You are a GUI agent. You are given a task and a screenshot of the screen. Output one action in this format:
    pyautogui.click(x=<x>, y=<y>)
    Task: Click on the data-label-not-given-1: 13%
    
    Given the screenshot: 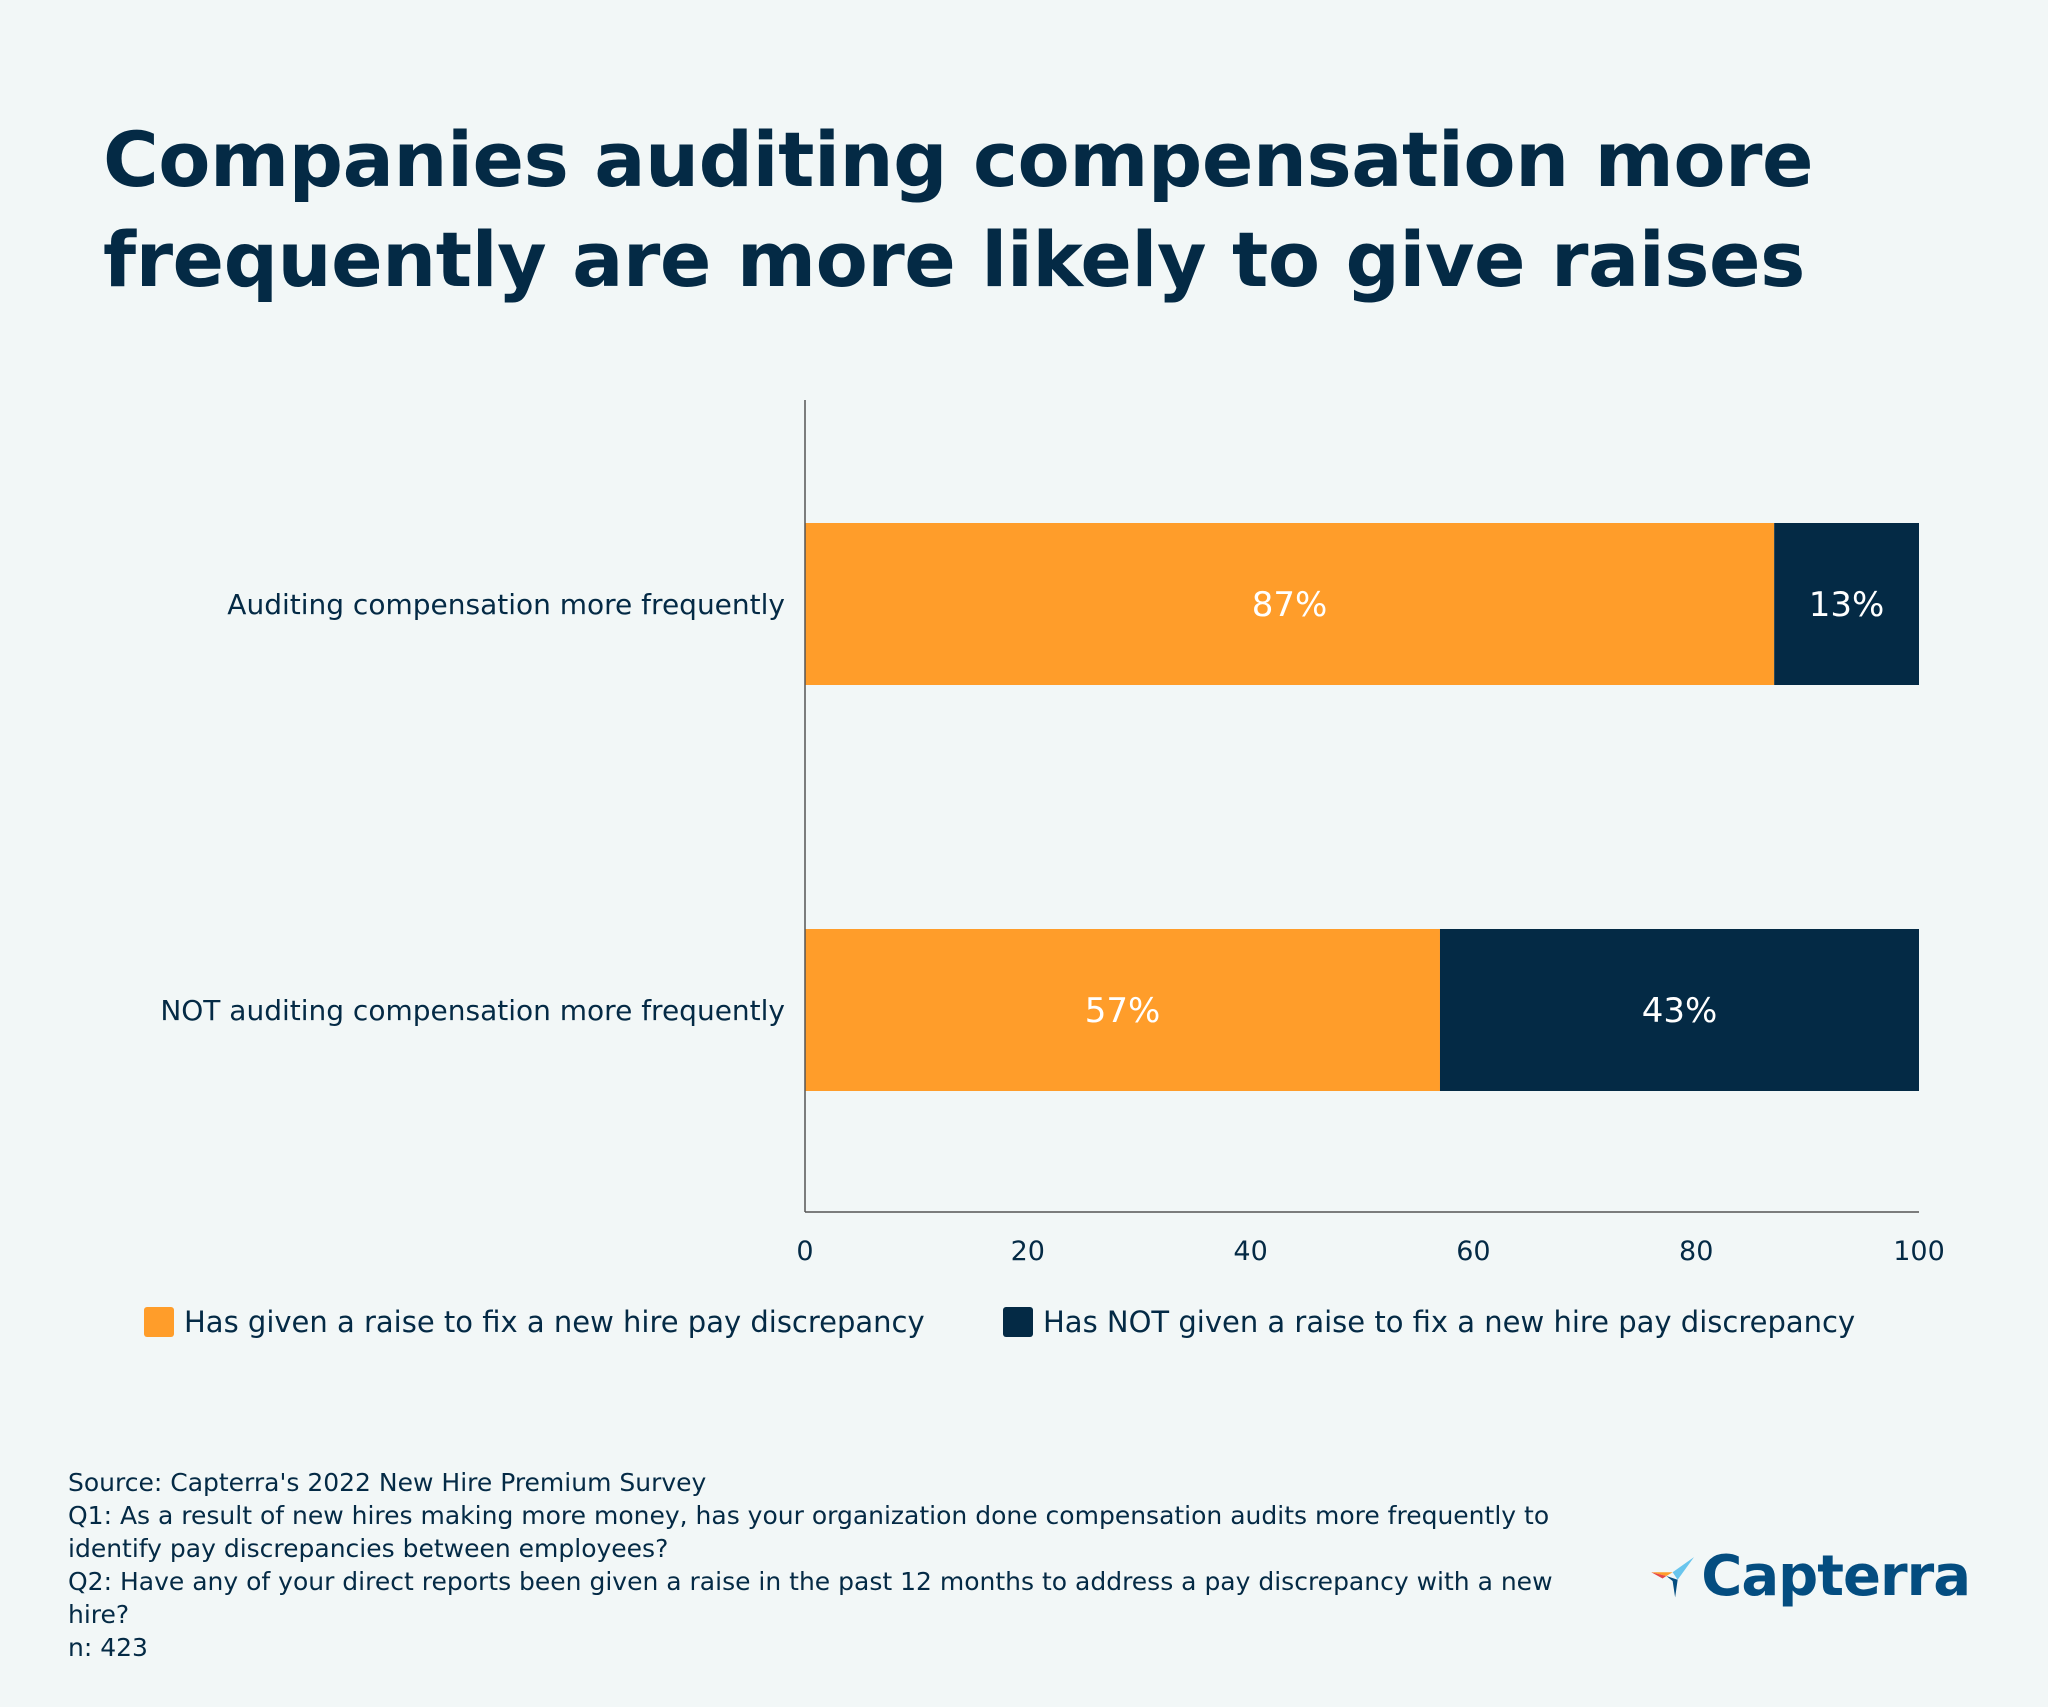 What is the action you would take?
    pyautogui.click(x=1847, y=605)
    